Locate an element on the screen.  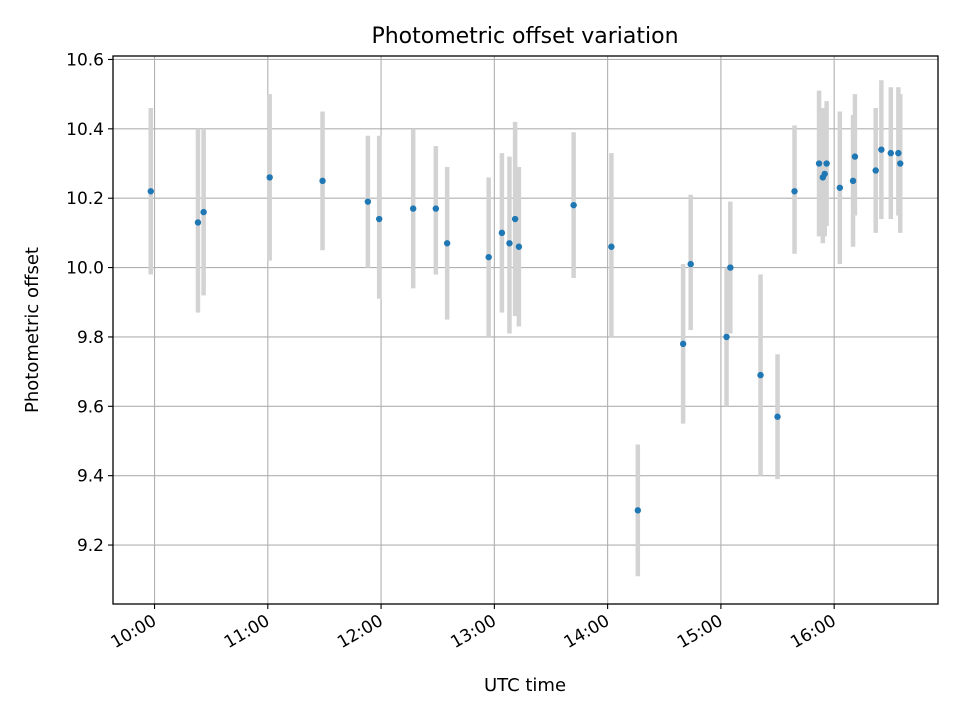
y-tick-label: 9.4 is located at coordinates (90, 477).